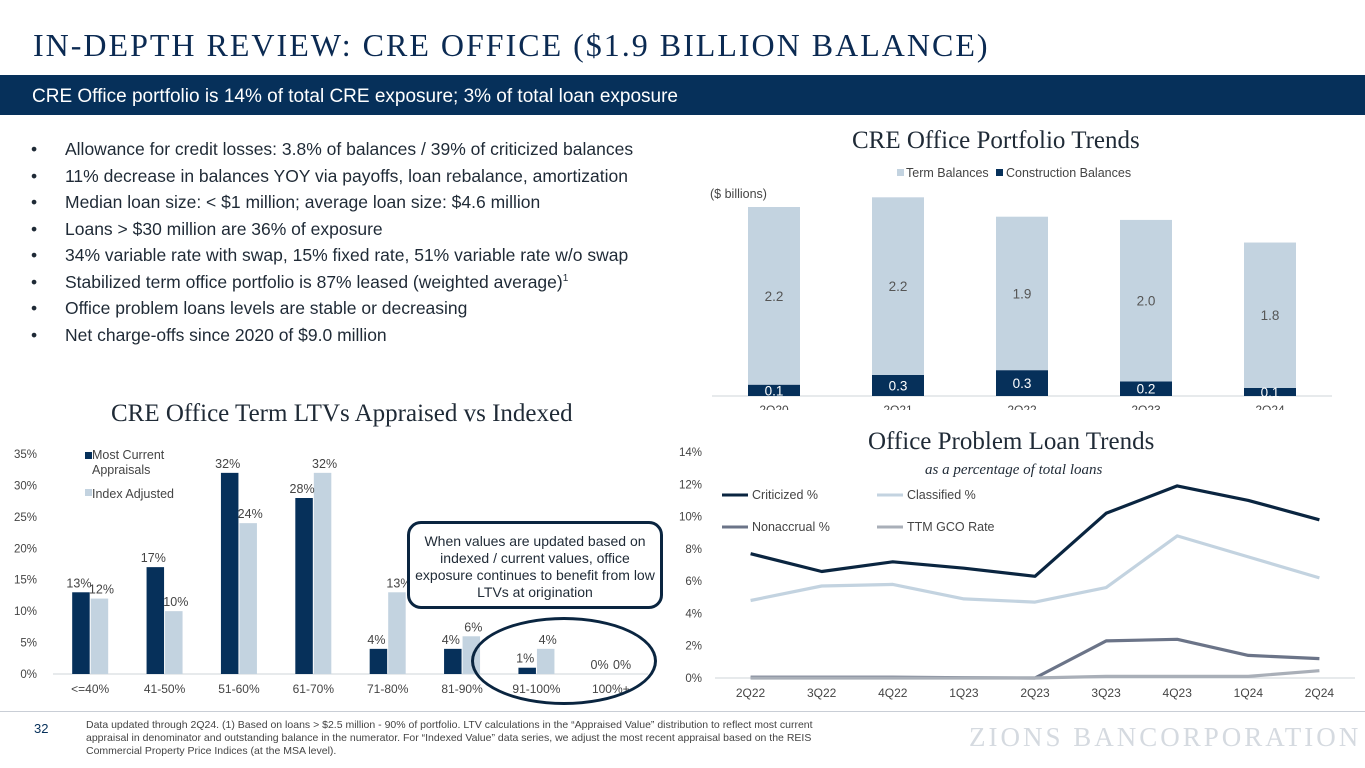 This screenshot has width=1365, height=768. Describe the element at coordinates (1014, 470) in the screenshot. I see `problem-loan-chart-subtitle: as a percentage of total loans` at that location.